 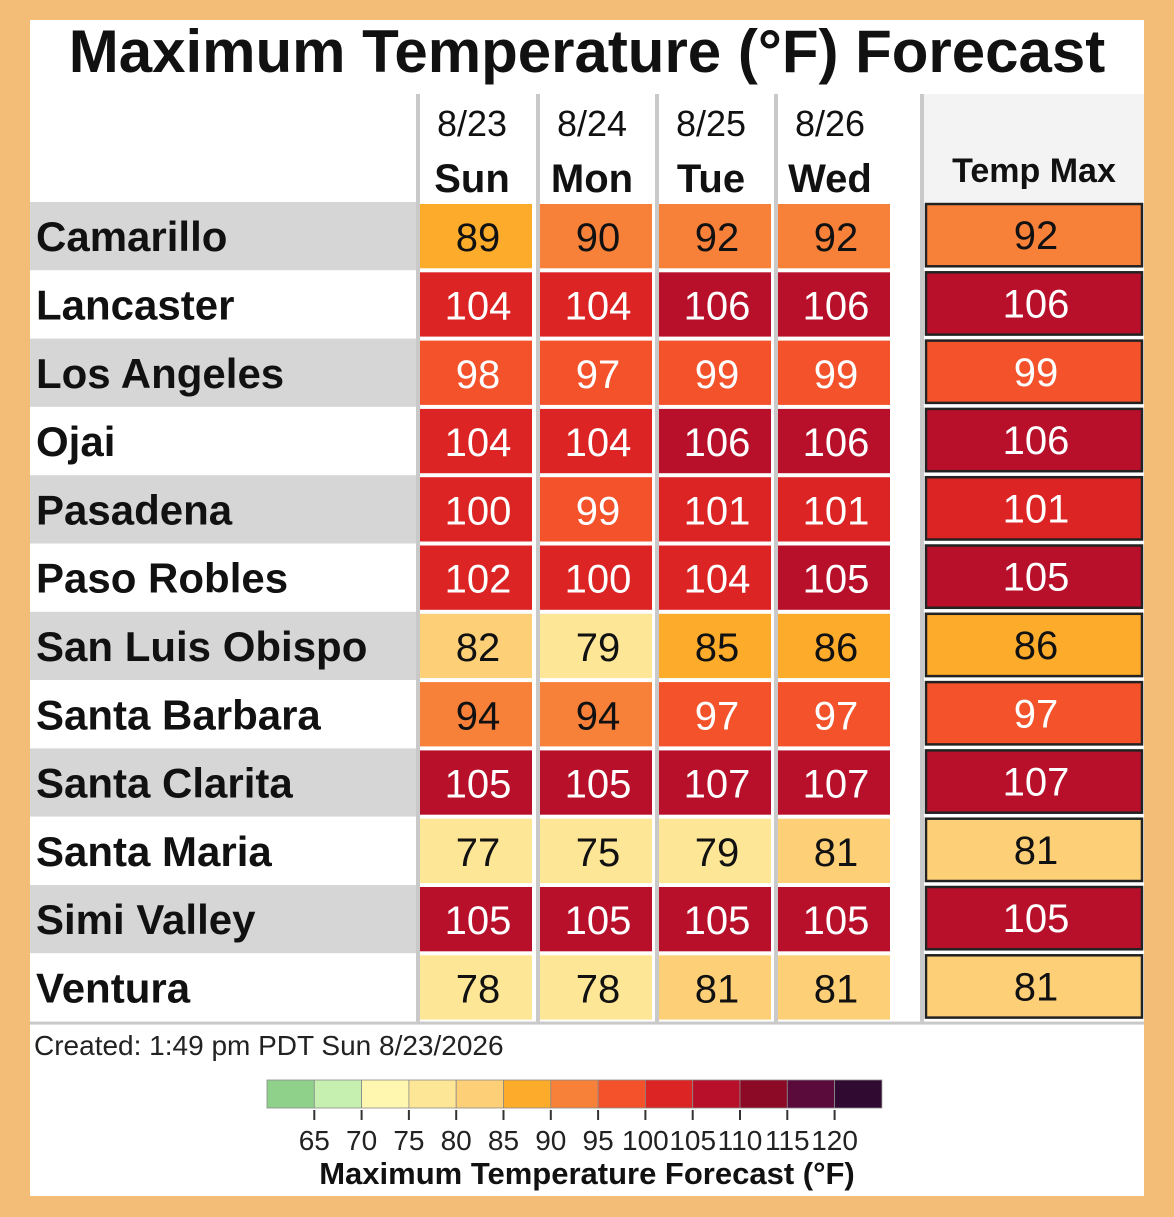 I want to click on heat-cell-value: 89, so click(x=478, y=238).